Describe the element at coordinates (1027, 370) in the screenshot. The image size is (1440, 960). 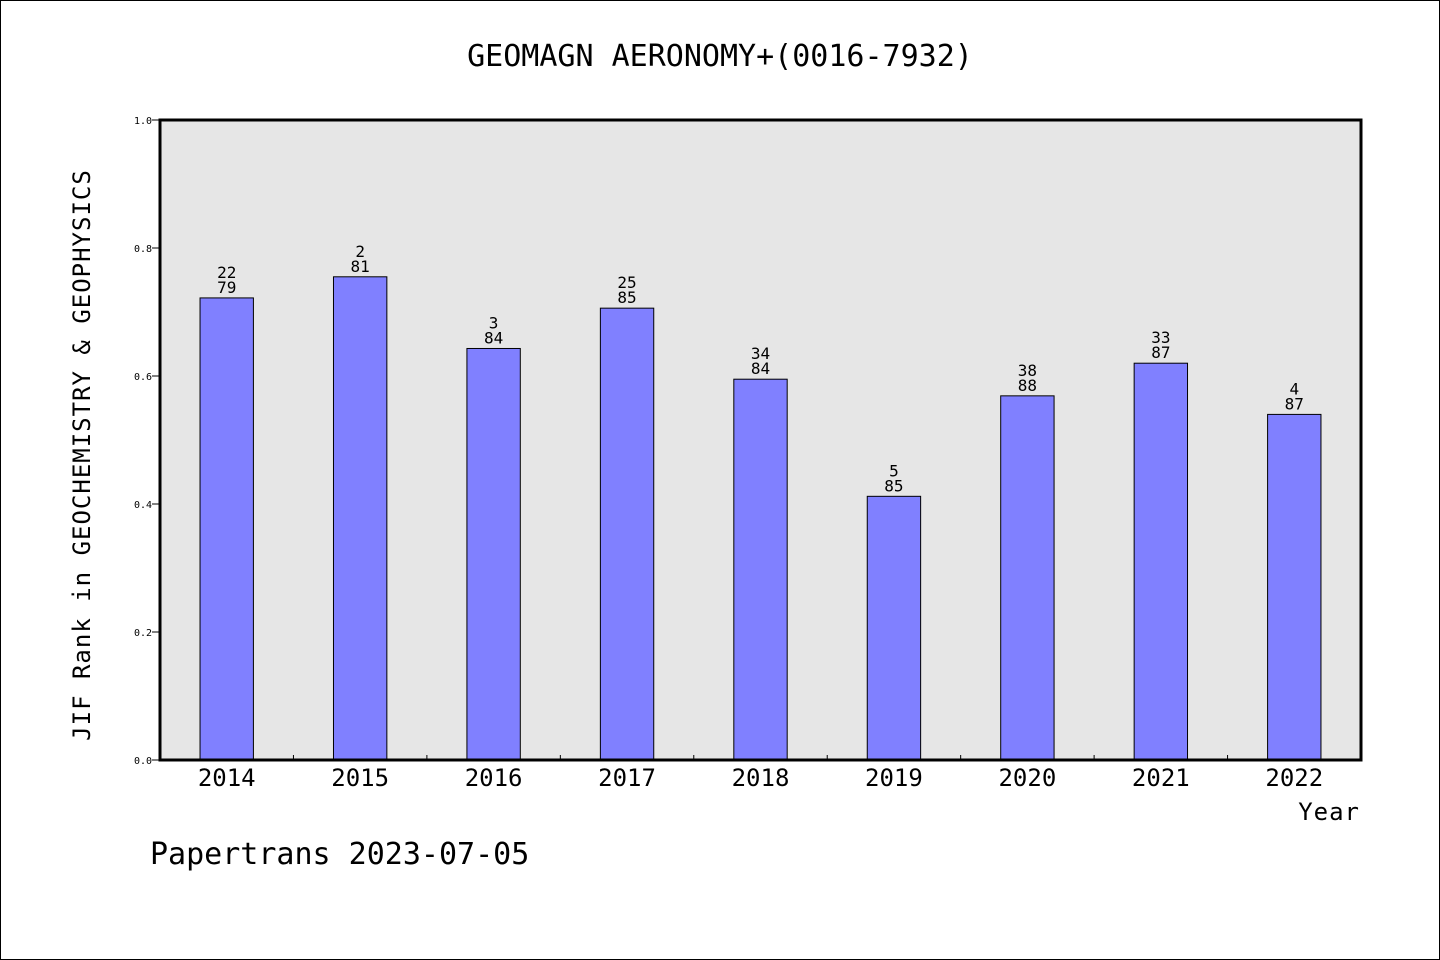
I see `bar-label-rank: 38` at that location.